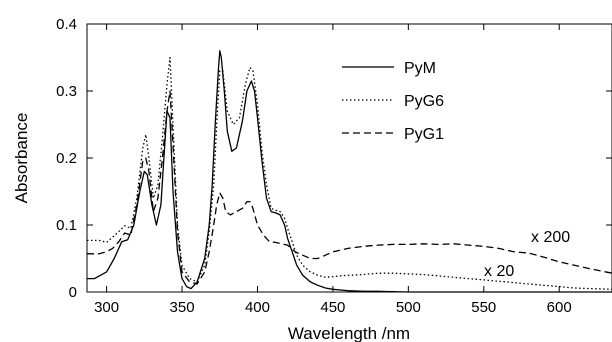 Image resolution: width=612 pixels, height=342 pixels. What do you see at coordinates (420, 68) in the screenshot?
I see `legend-label-pym: PyM` at bounding box center [420, 68].